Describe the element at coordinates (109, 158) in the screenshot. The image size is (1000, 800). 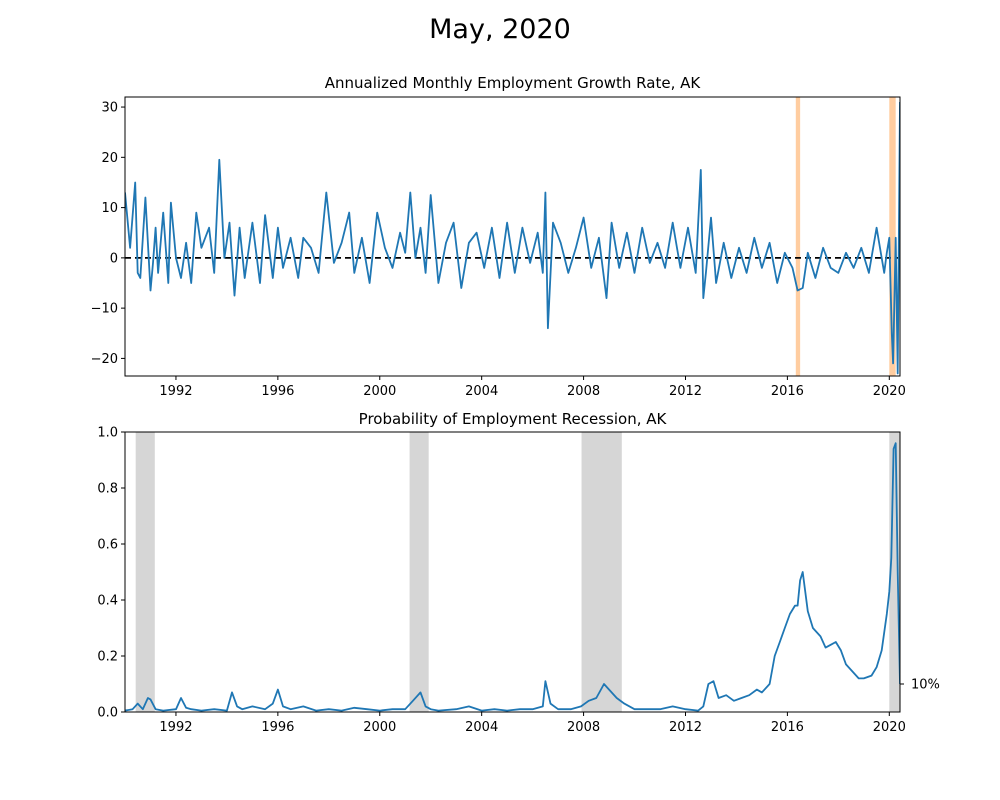
I see `y-tick-label: 20` at that location.